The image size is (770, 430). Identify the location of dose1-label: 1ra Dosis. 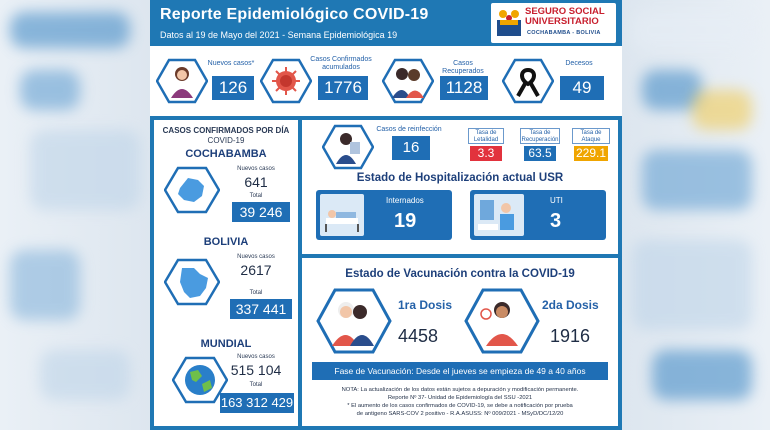
(425, 305).